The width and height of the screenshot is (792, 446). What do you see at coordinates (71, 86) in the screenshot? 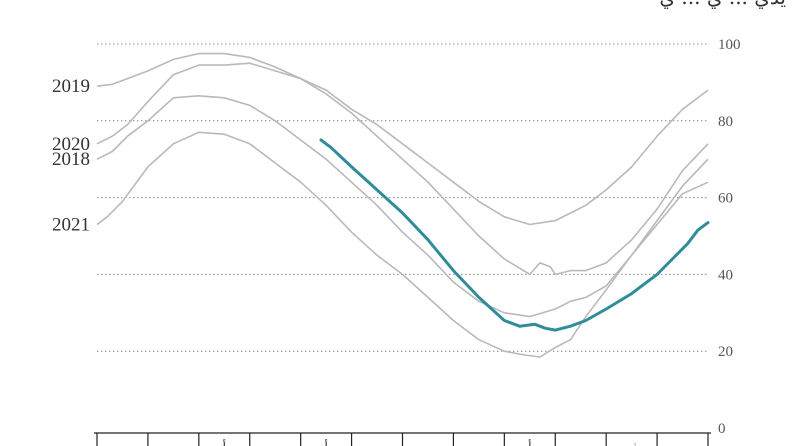
I see `series-label-2019: 2019` at bounding box center [71, 86].